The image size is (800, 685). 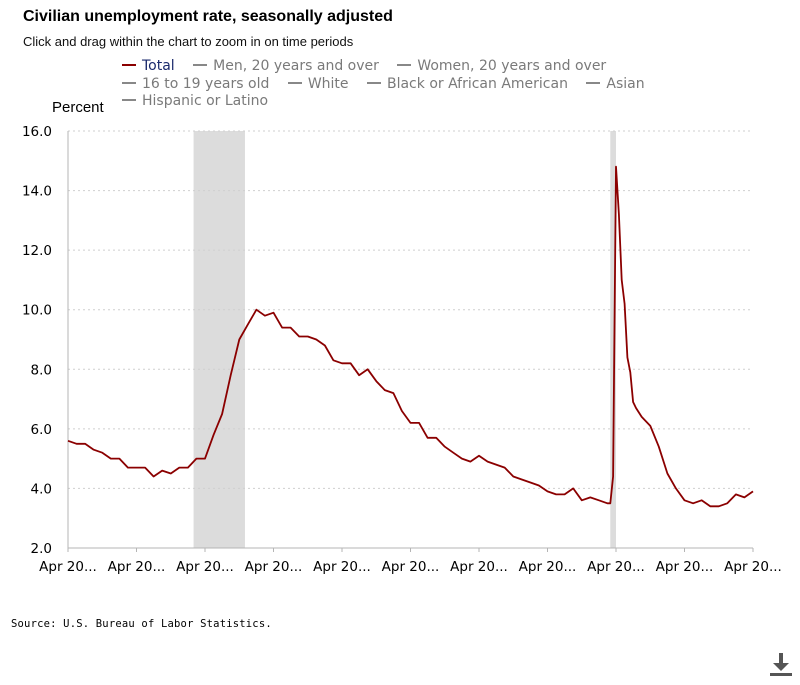 I want to click on legend-label: Total, so click(x=158, y=66).